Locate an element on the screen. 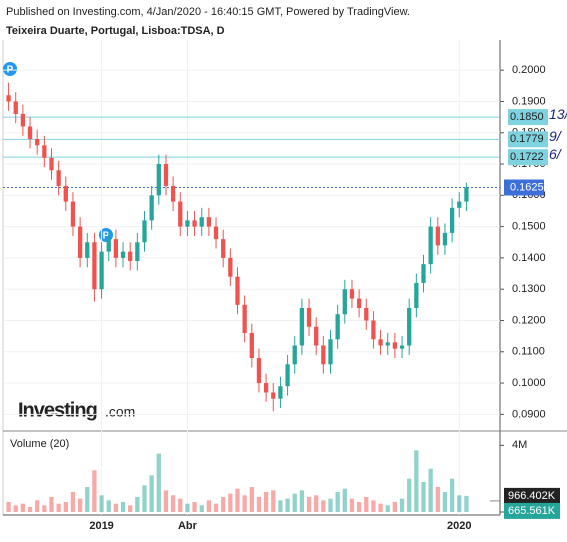  y-tick-label: 0.0900 is located at coordinates (529, 414).